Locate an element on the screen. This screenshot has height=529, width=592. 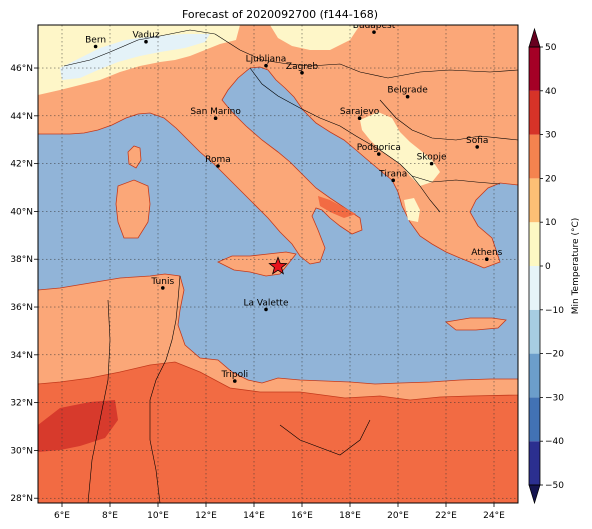
lon-tick-label: 24°E is located at coordinates (494, 516).